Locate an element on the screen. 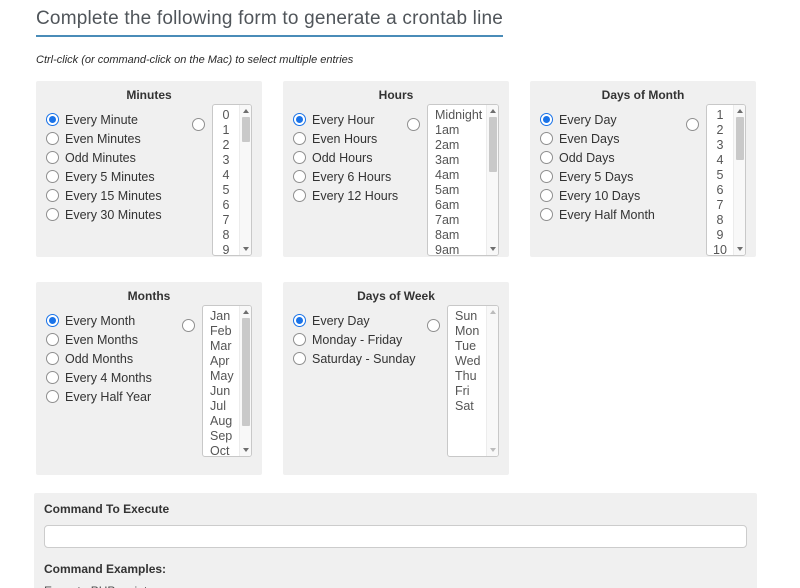 This screenshot has height=588, width=800. list-item: 3am is located at coordinates (447, 160).